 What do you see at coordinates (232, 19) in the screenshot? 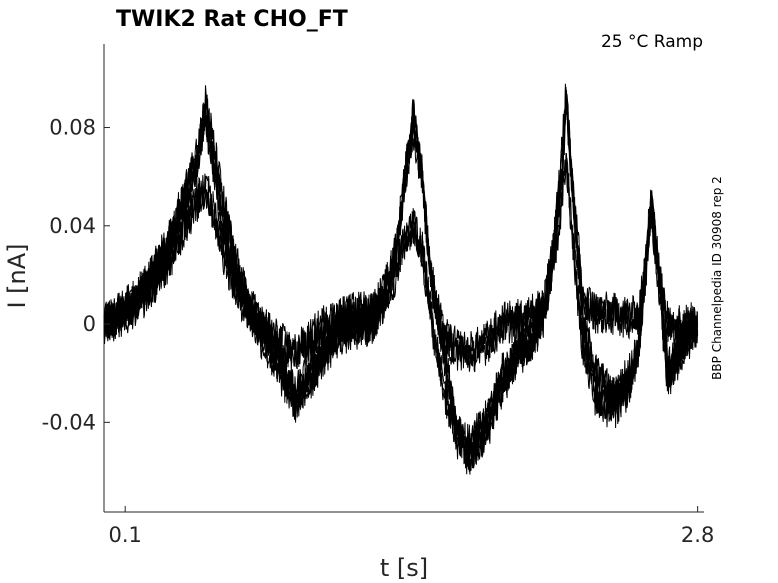
I see `chart-title: TWIK2 Rat CHO_FT` at bounding box center [232, 19].